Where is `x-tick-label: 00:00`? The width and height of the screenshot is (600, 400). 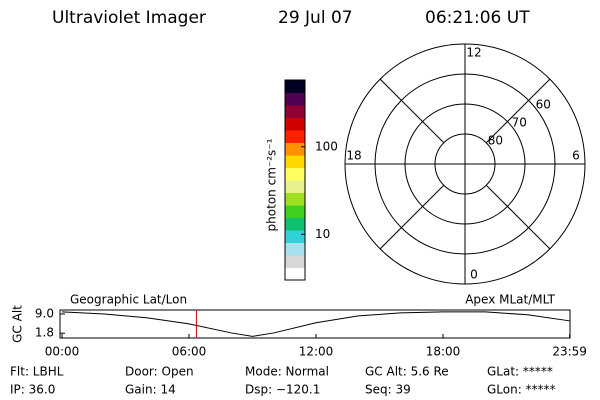 x-tick-label: 00:00 is located at coordinates (62, 352).